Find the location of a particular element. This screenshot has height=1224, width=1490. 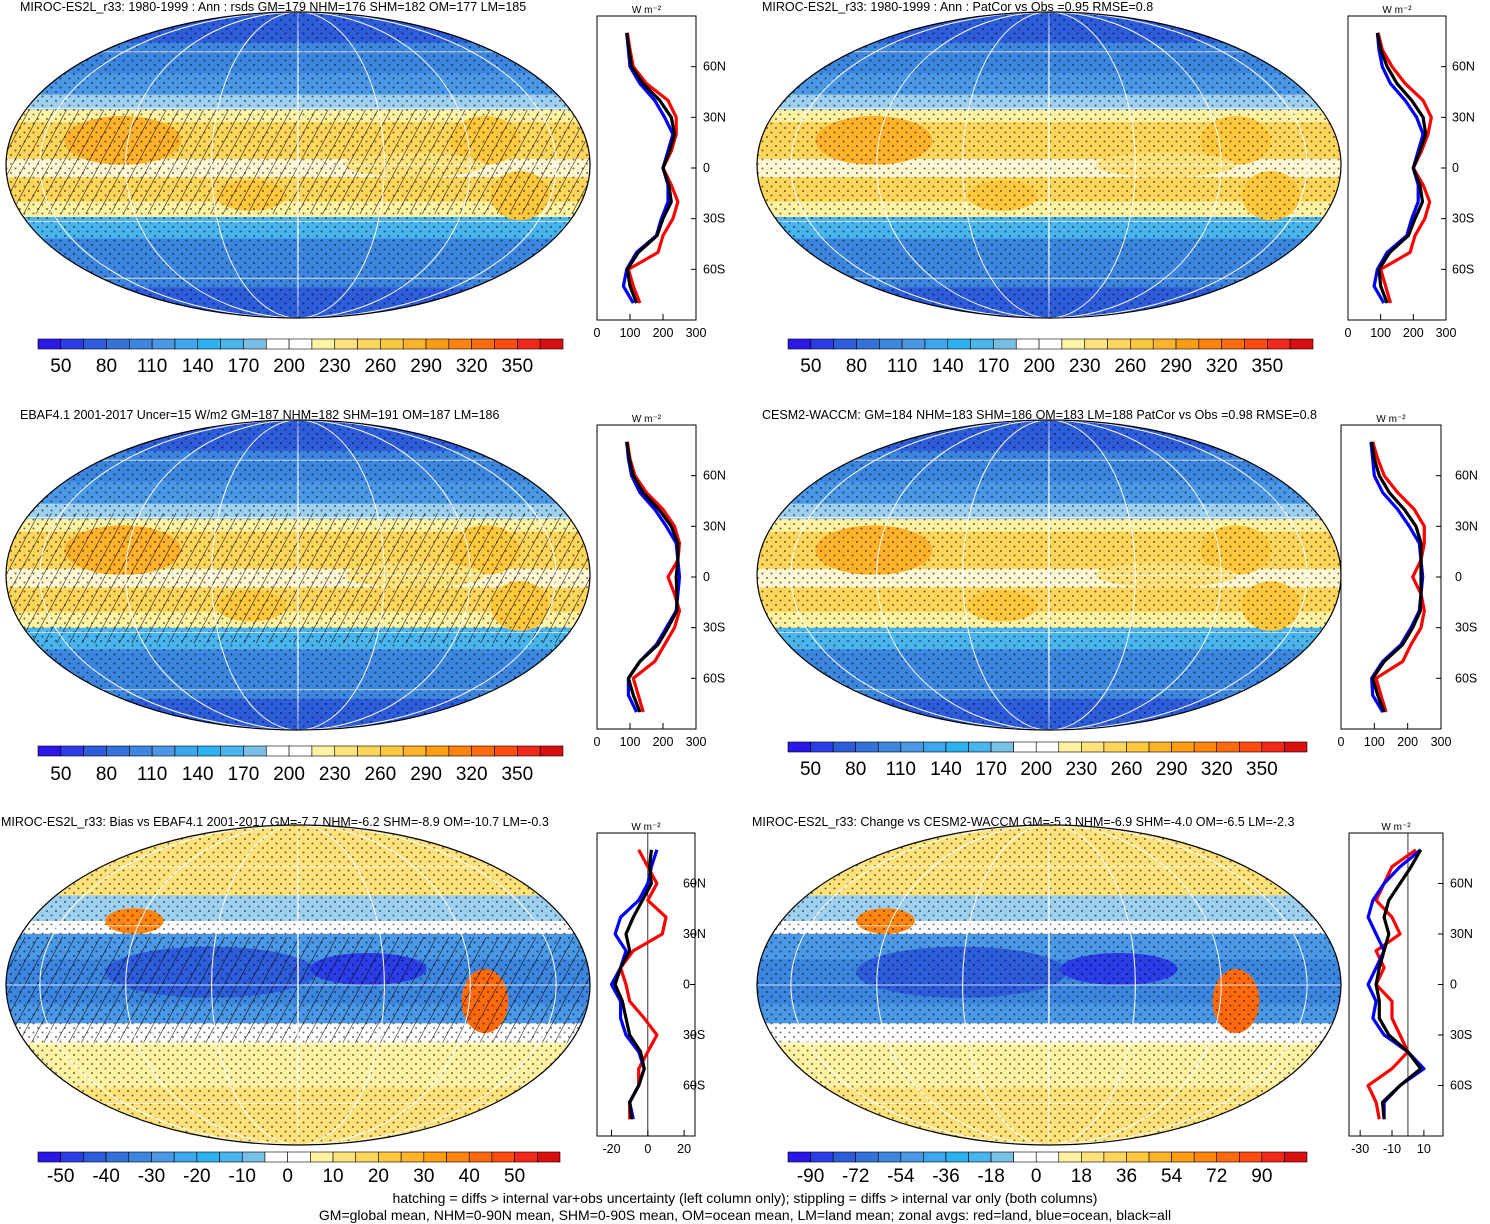

x-tick-label: 10 is located at coordinates (1424, 1149).